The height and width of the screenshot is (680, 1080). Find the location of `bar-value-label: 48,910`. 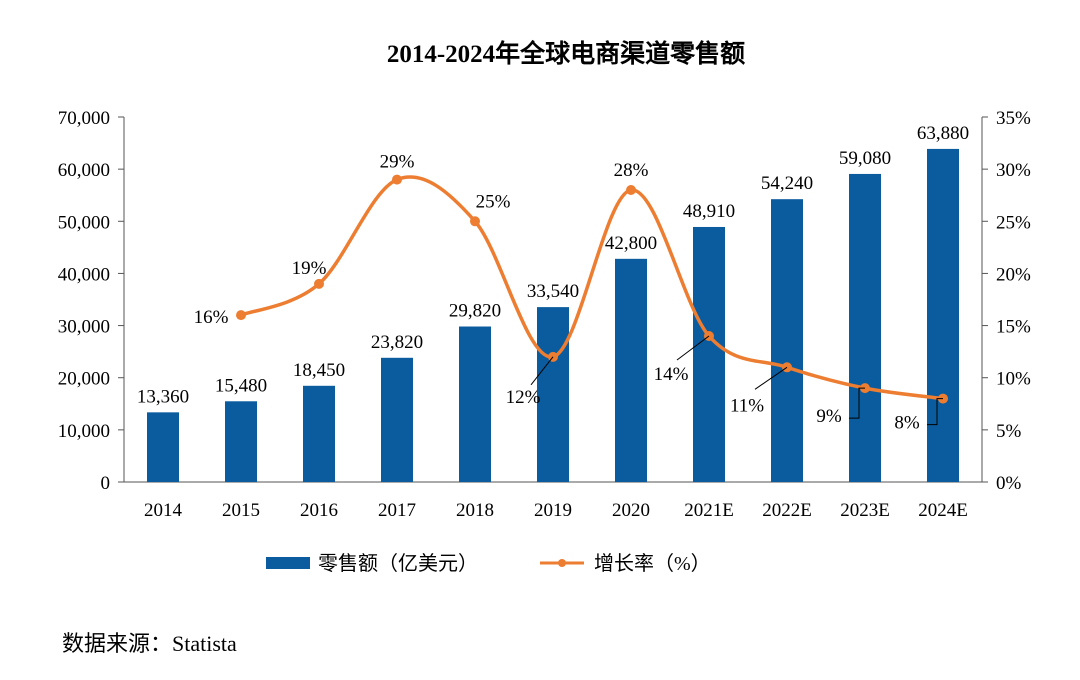

bar-value-label: 48,910 is located at coordinates (709, 211).